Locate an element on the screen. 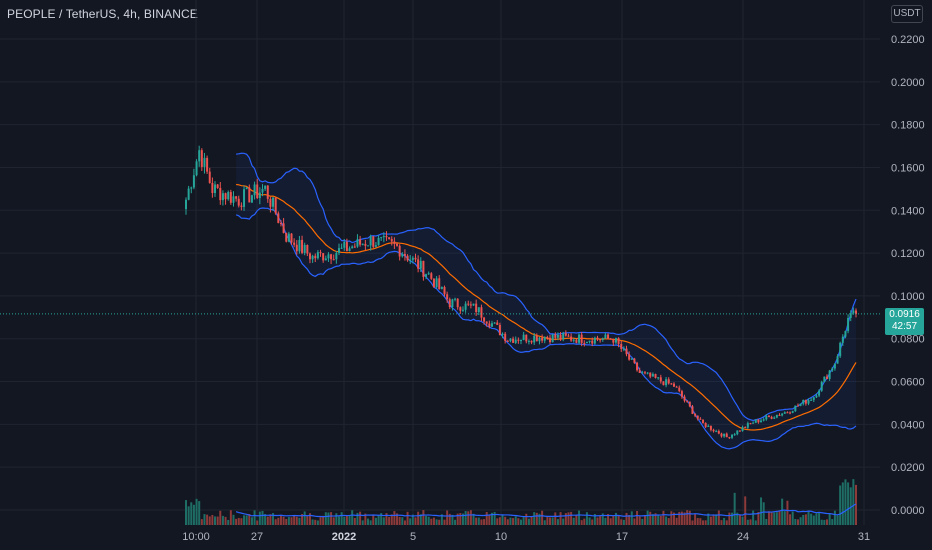 The image size is (932, 550). volume-moving-average is located at coordinates (546, 510).